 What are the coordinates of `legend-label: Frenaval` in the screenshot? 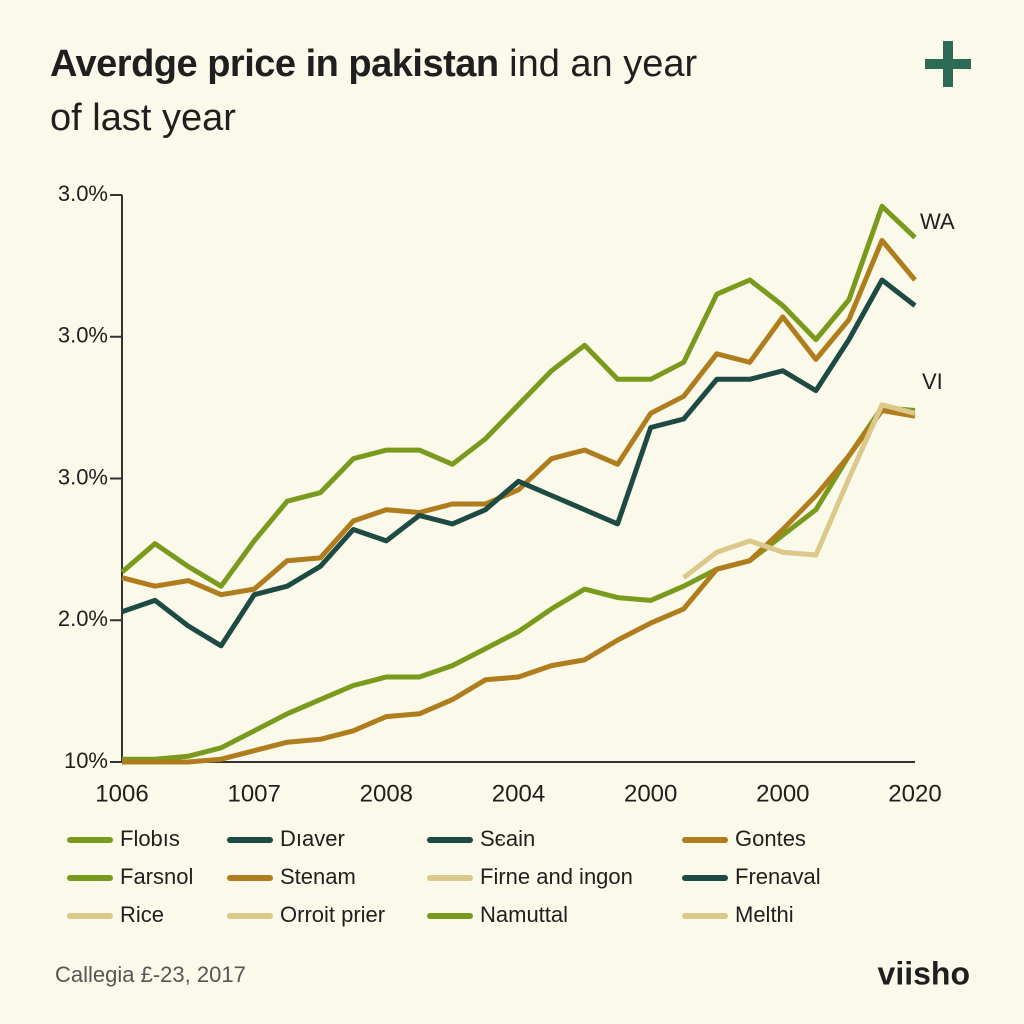 It's located at (778, 876).